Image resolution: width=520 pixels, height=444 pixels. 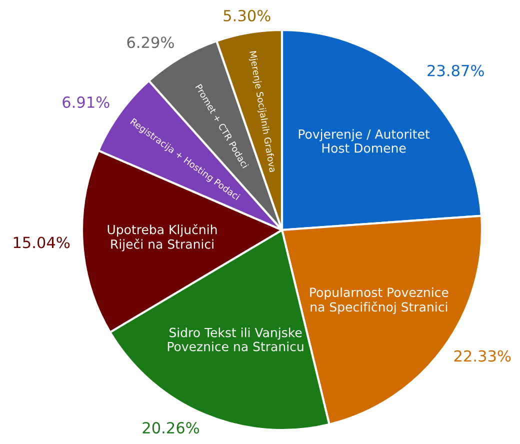 What do you see at coordinates (379, 300) in the screenshot?
I see `slice-label: Popularnost Poveznice na Specifičnoj Stranici` at bounding box center [379, 300].